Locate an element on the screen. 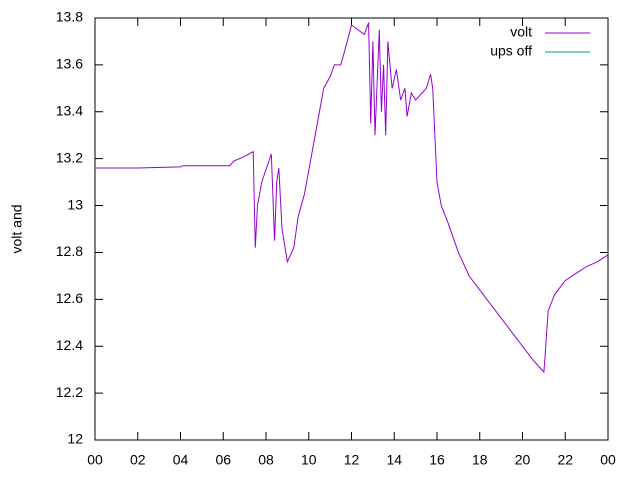 The image size is (640, 480). x-tick-label: 10 is located at coordinates (309, 460).